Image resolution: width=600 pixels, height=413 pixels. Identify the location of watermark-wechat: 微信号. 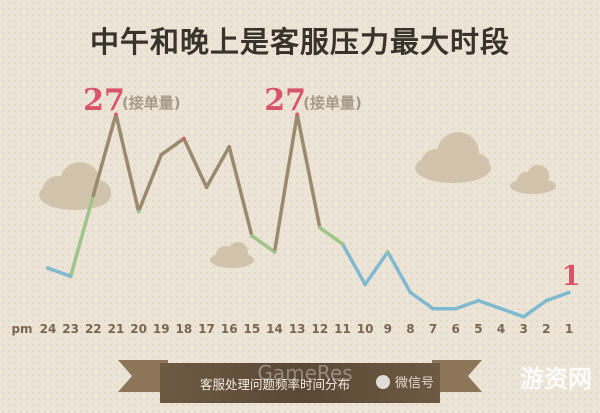
(414, 383).